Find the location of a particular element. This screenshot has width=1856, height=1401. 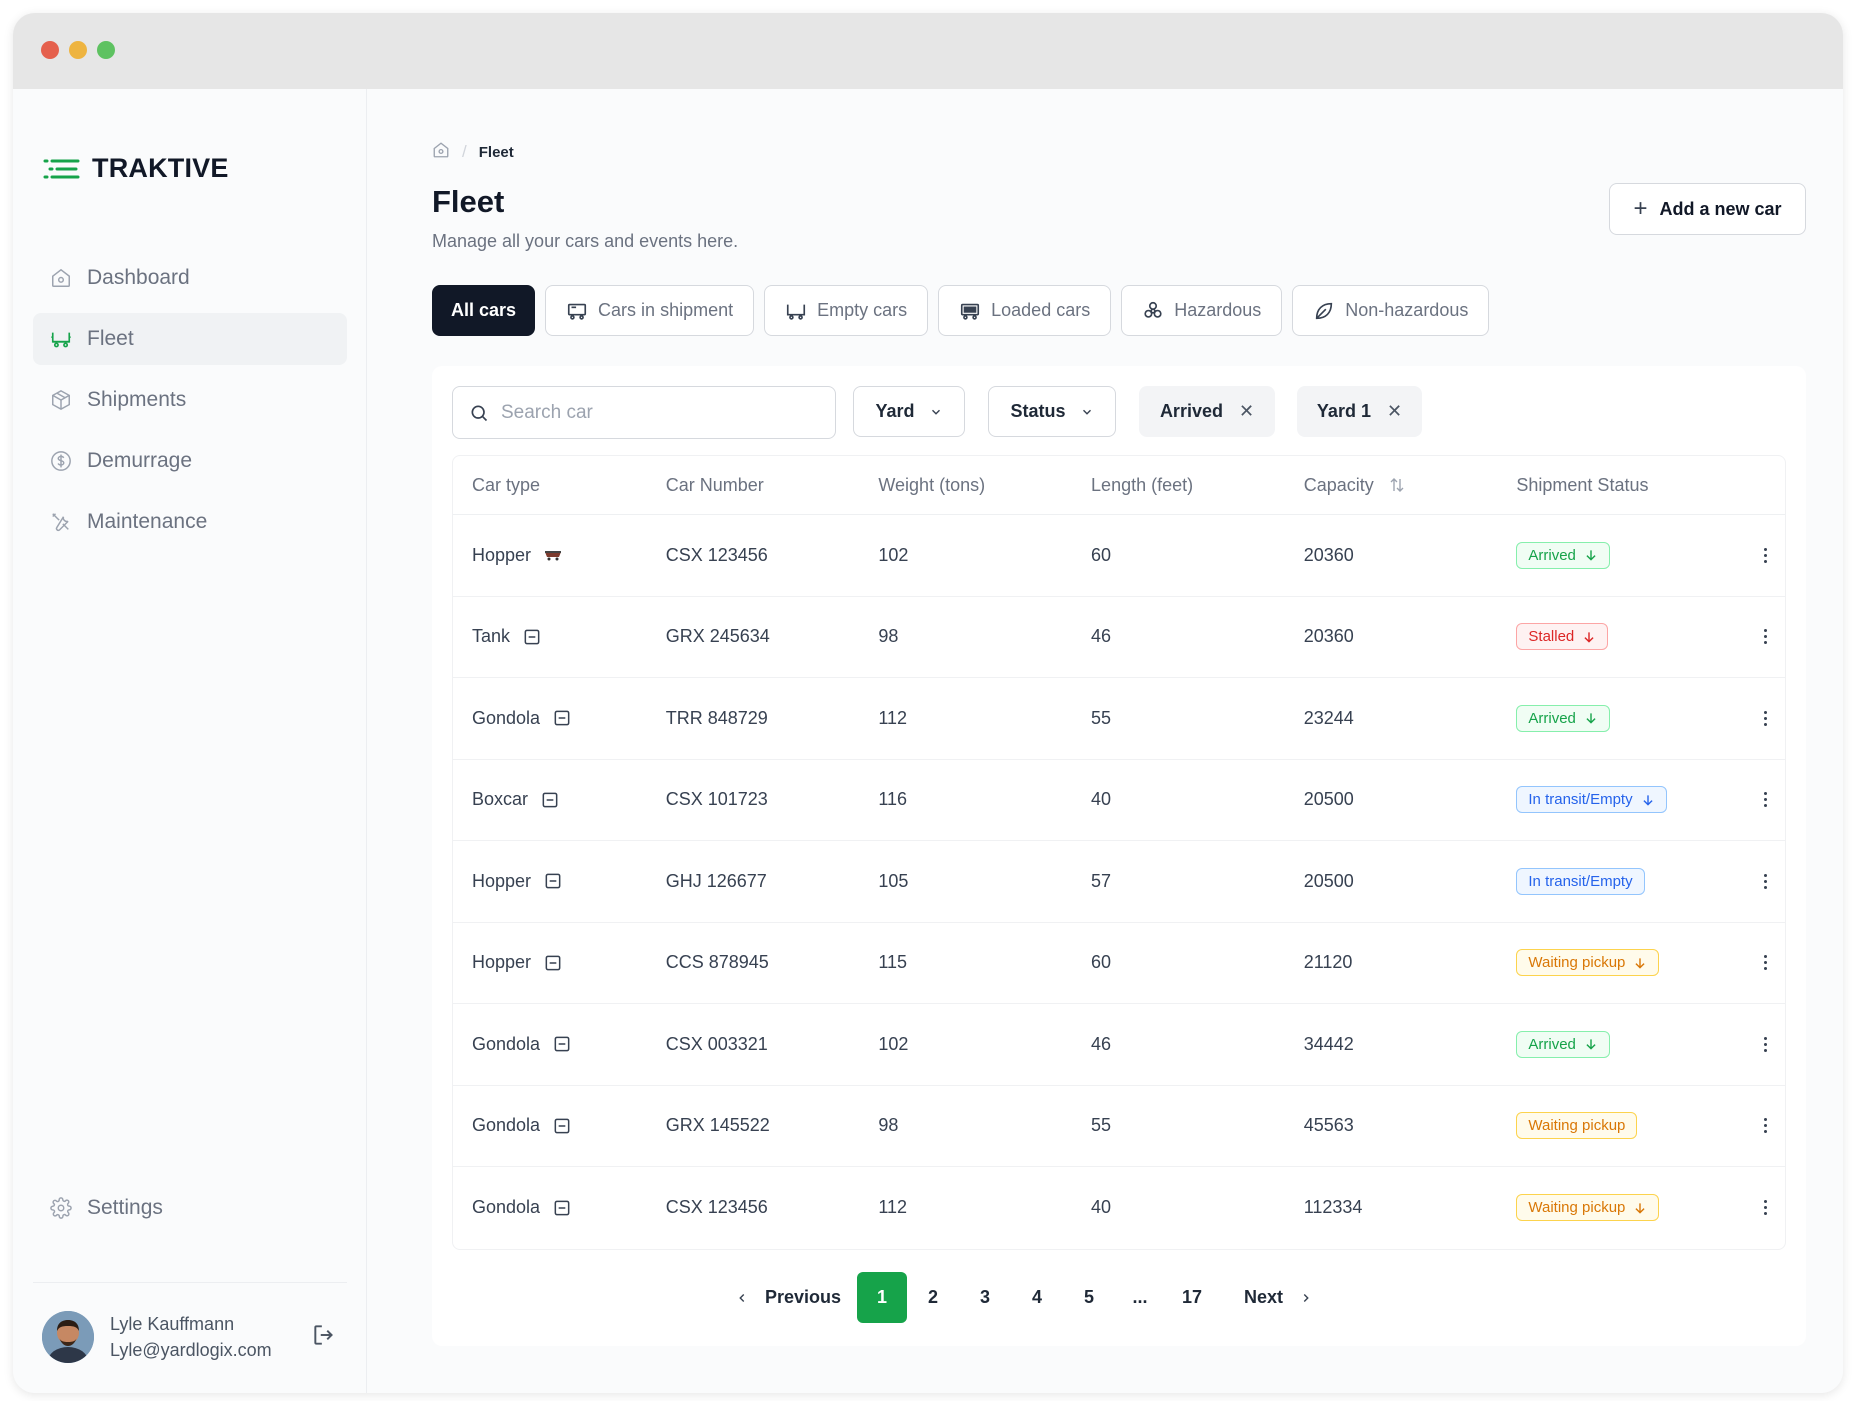

column-header-weight: Weight (tons) is located at coordinates (932, 484).